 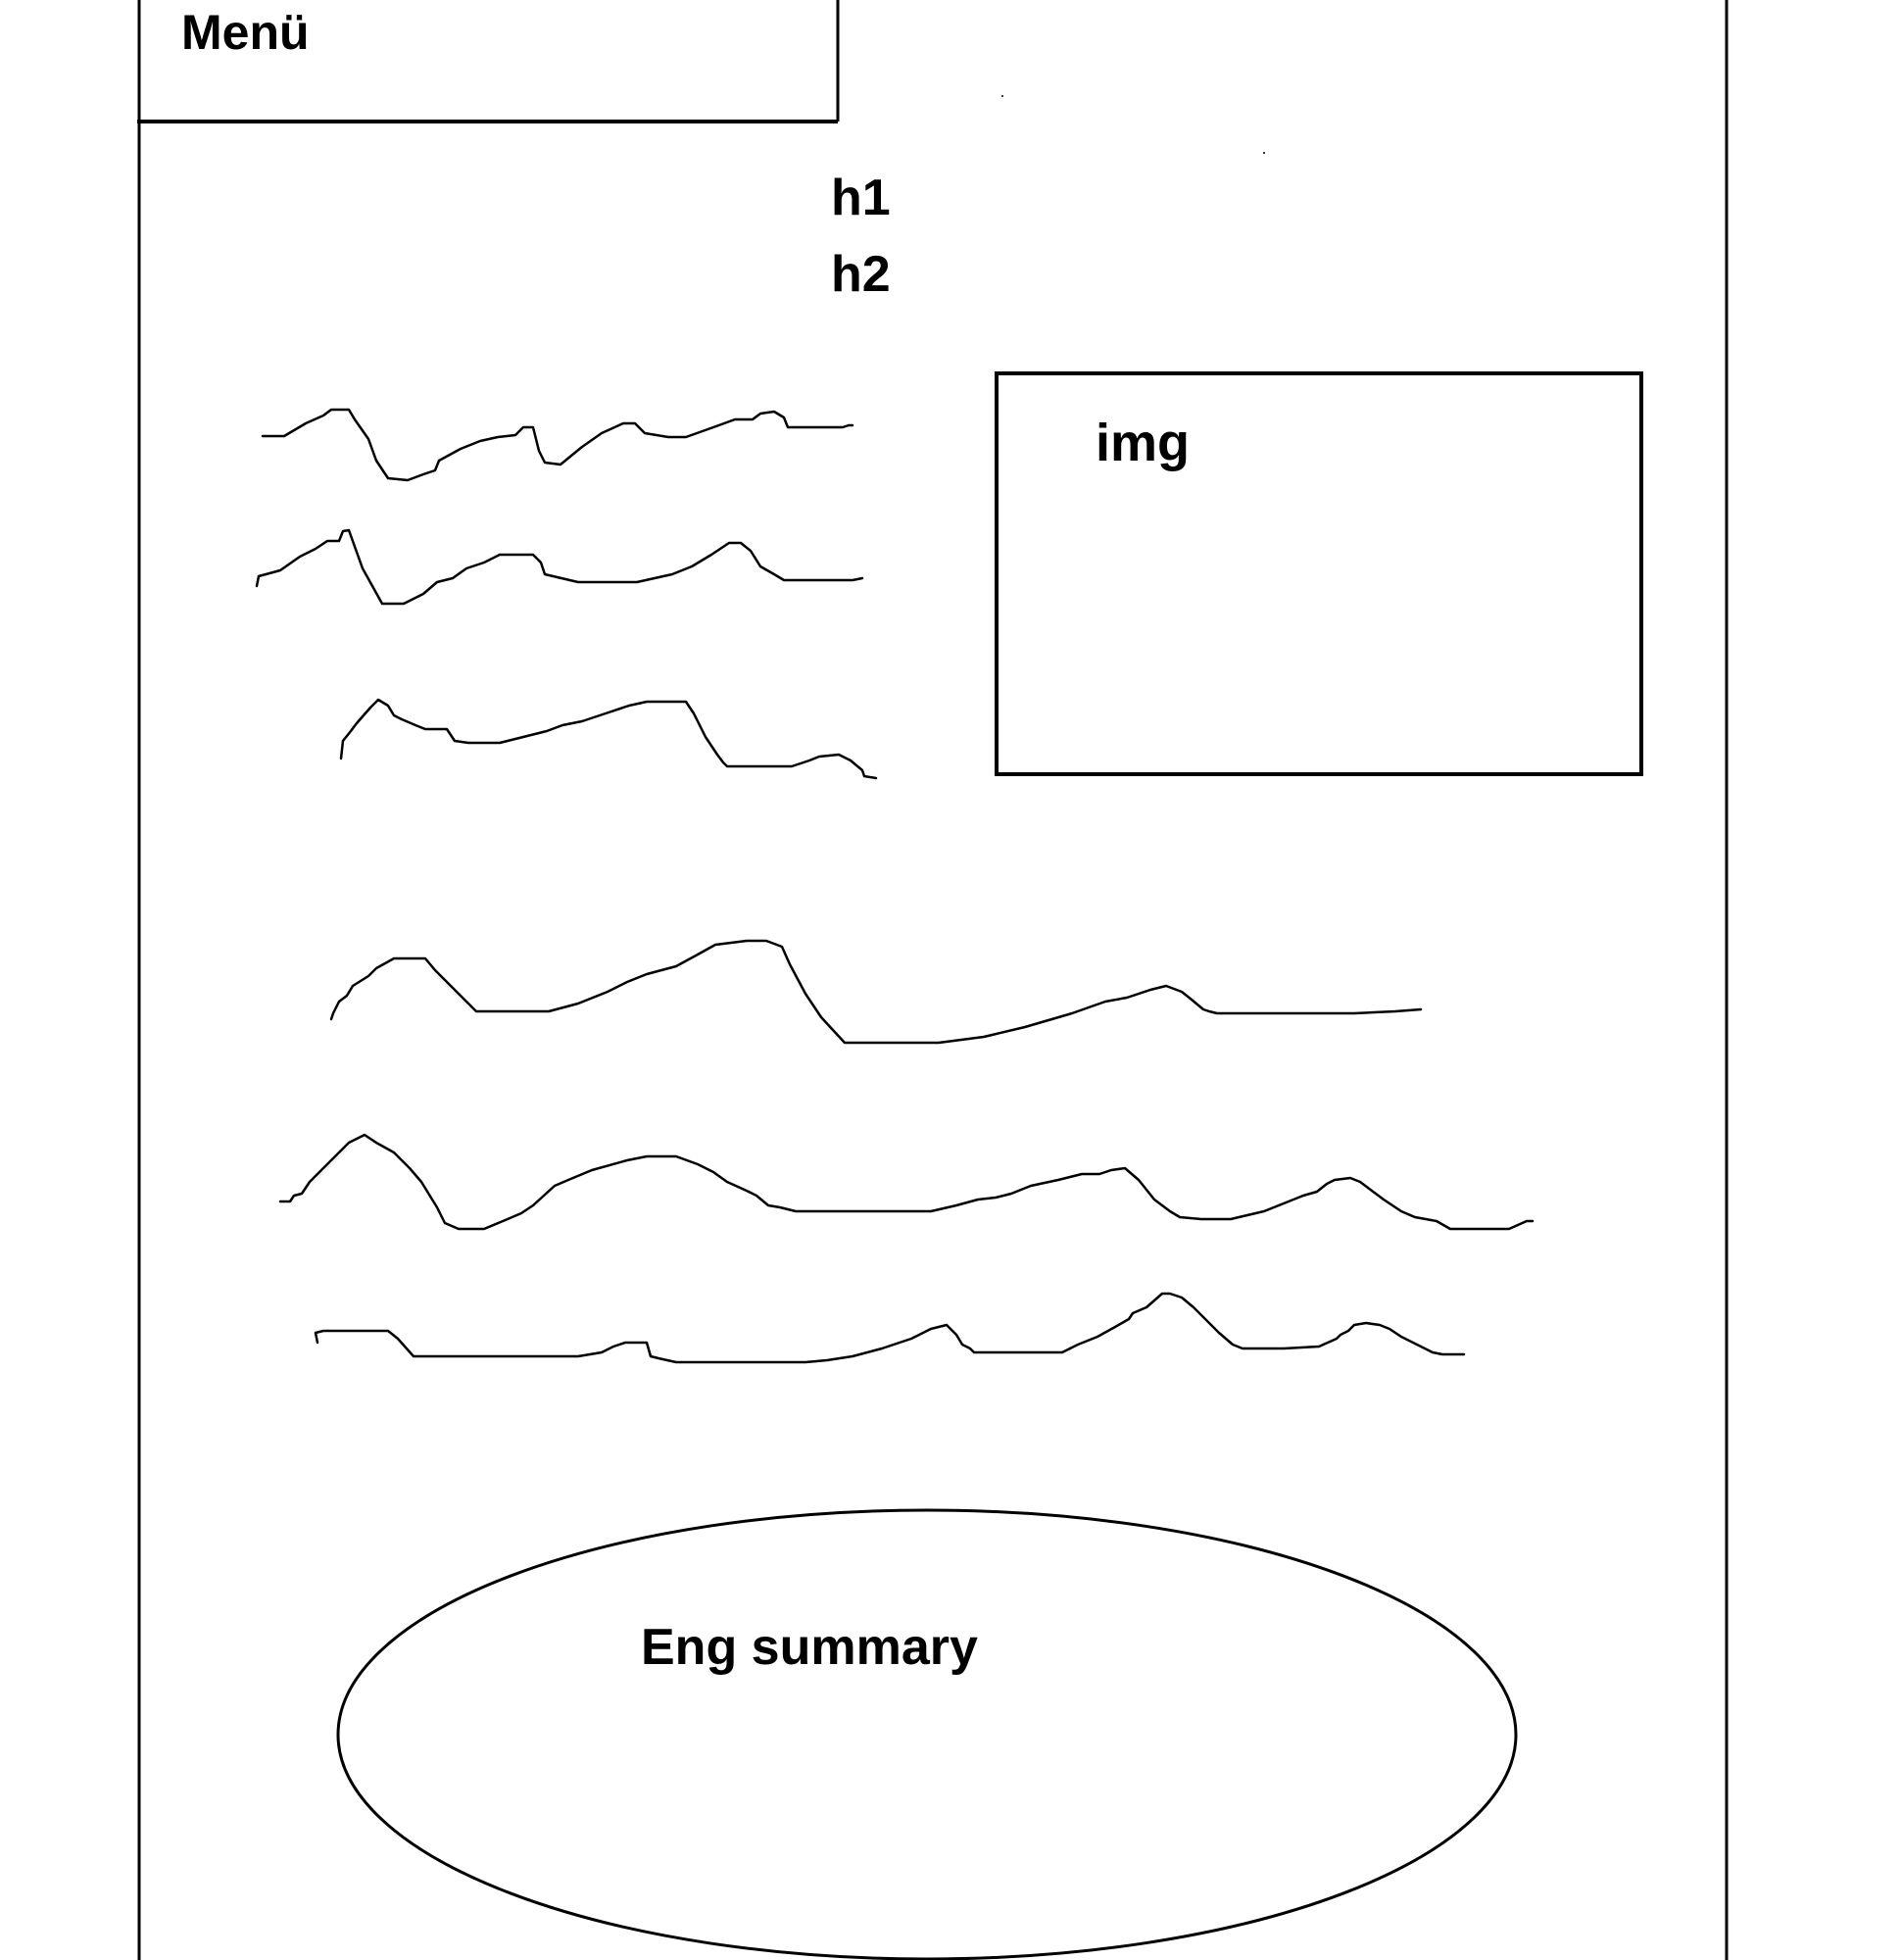 I want to click on summary-ellipse, so click(x=927, y=1734).